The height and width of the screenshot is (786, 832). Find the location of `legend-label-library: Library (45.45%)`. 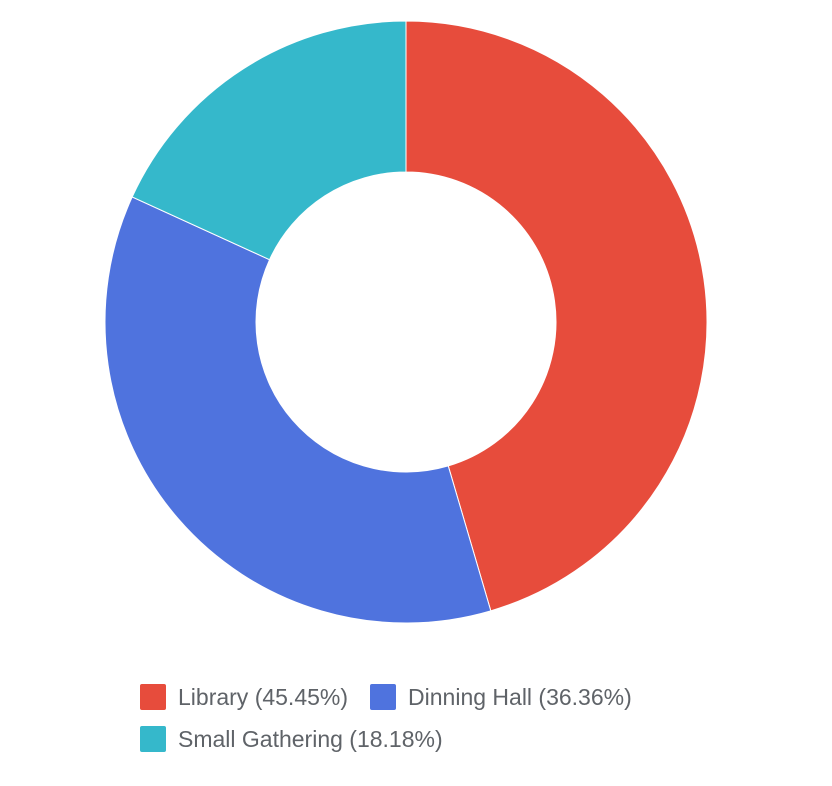

legend-label-library: Library (45.45%) is located at coordinates (263, 696).